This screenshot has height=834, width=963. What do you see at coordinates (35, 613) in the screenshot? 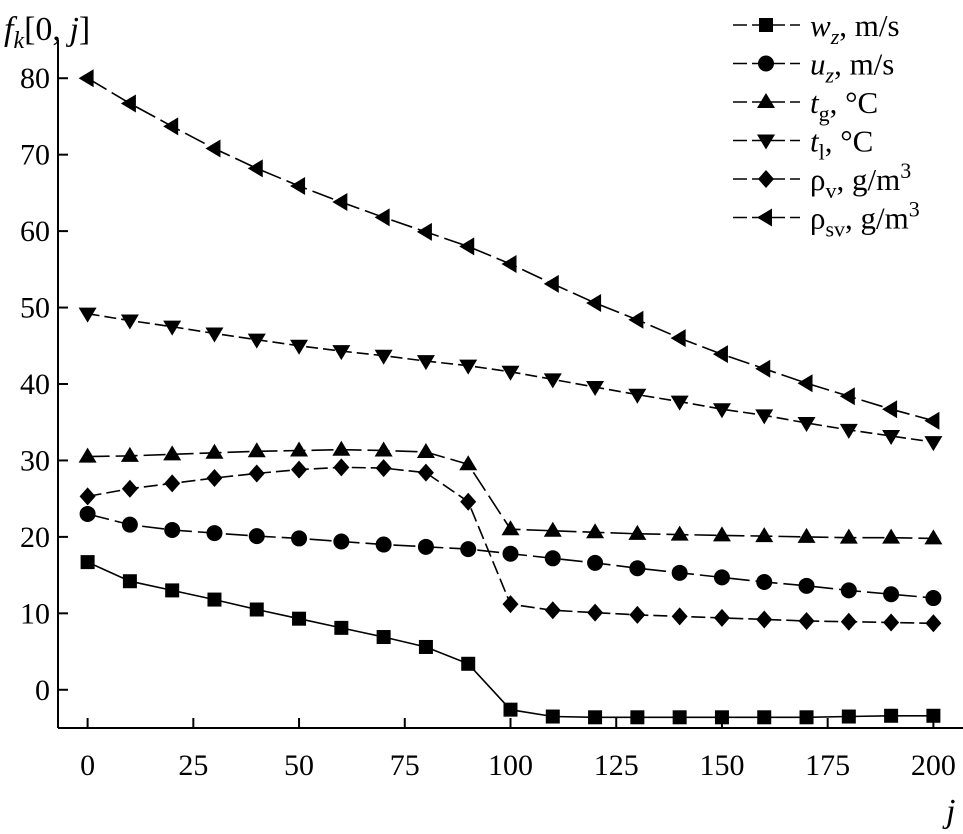
I see `y-tick-label: 10` at bounding box center [35, 613].